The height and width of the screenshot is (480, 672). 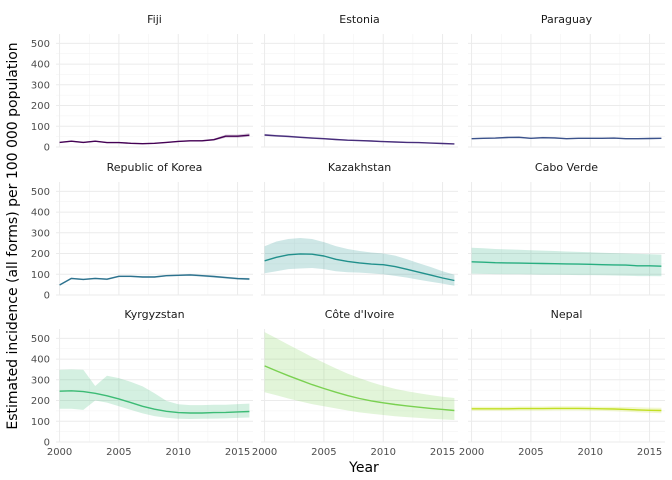 I want to click on facet-title: Kyrgyzstan, so click(x=154, y=314).